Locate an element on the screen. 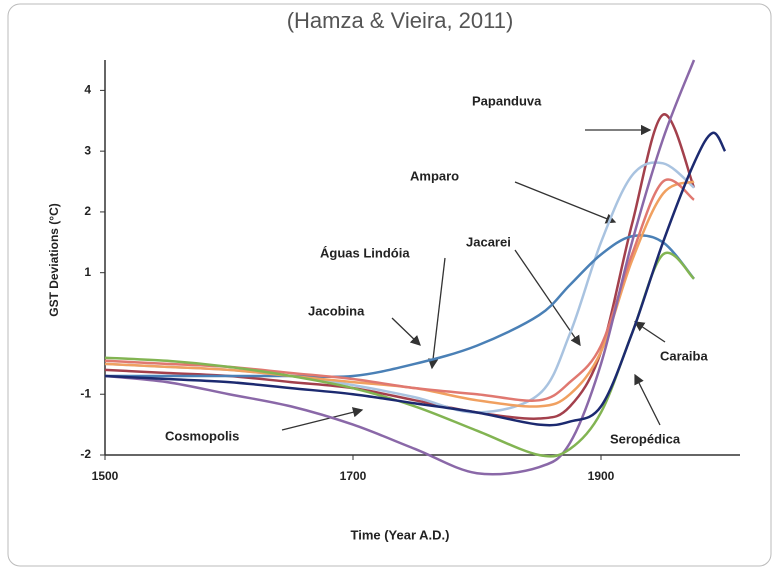 This screenshot has height=572, width=779. y-tick-label: 4 is located at coordinates (87, 90).